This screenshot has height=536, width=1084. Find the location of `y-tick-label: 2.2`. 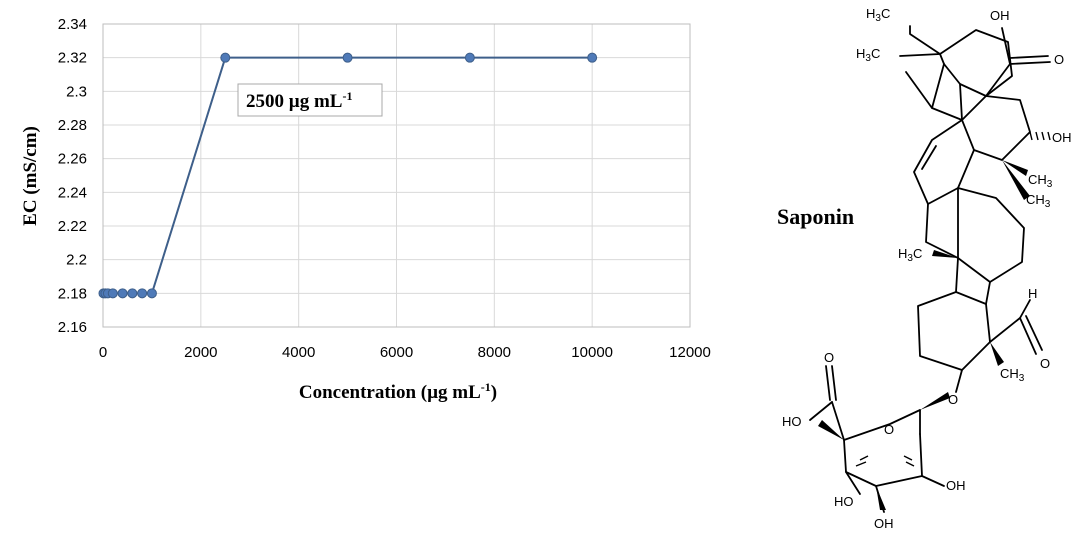

y-tick-label: 2.2 is located at coordinates (76, 260).